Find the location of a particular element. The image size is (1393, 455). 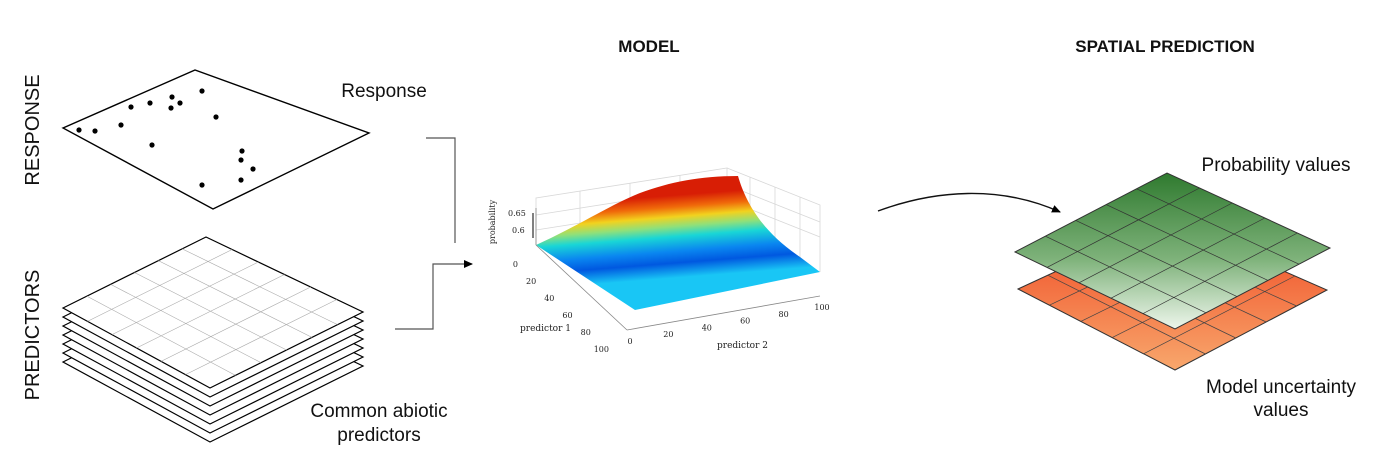

probability-grid is located at coordinates (1172, 250).